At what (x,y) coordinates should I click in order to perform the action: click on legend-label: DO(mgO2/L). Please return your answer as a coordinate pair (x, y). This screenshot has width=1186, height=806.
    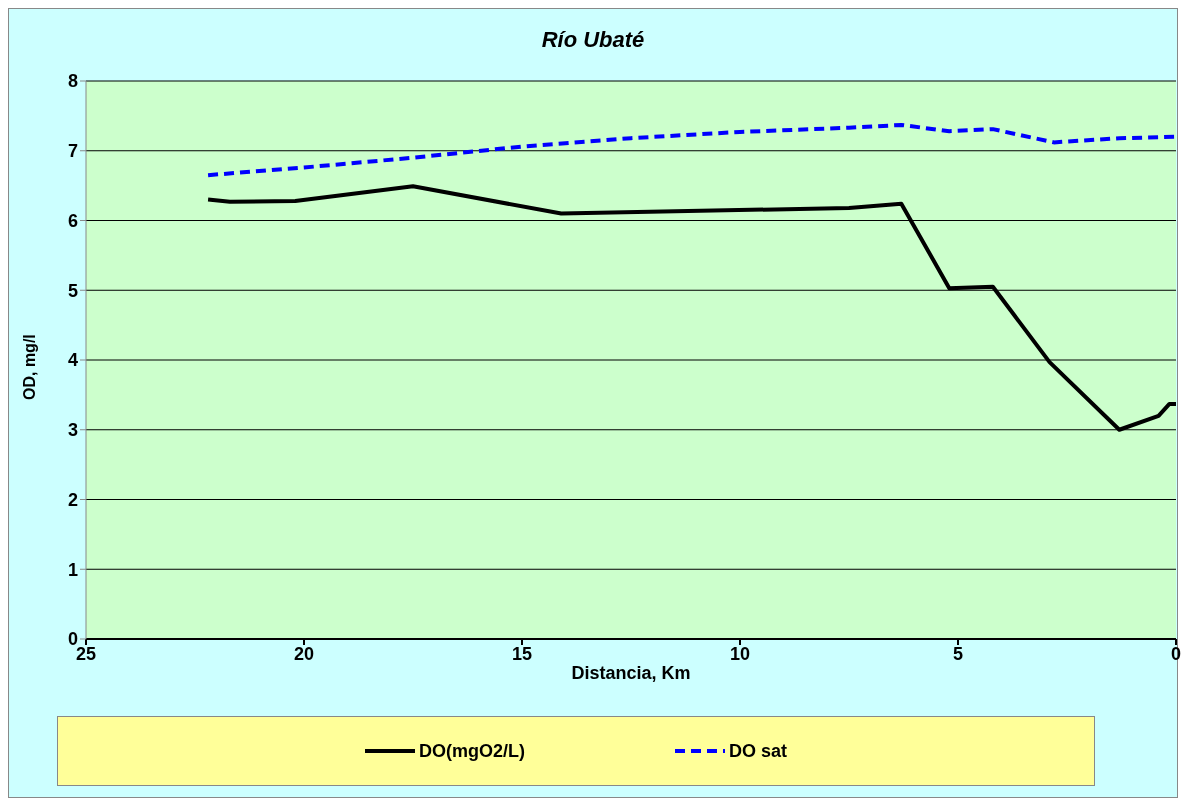
    Looking at the image, I should click on (471, 751).